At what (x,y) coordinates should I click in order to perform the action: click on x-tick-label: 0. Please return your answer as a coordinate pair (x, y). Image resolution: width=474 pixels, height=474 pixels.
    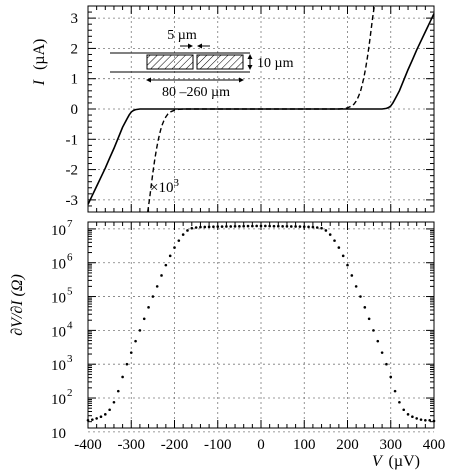
    Looking at the image, I should click on (261, 445).